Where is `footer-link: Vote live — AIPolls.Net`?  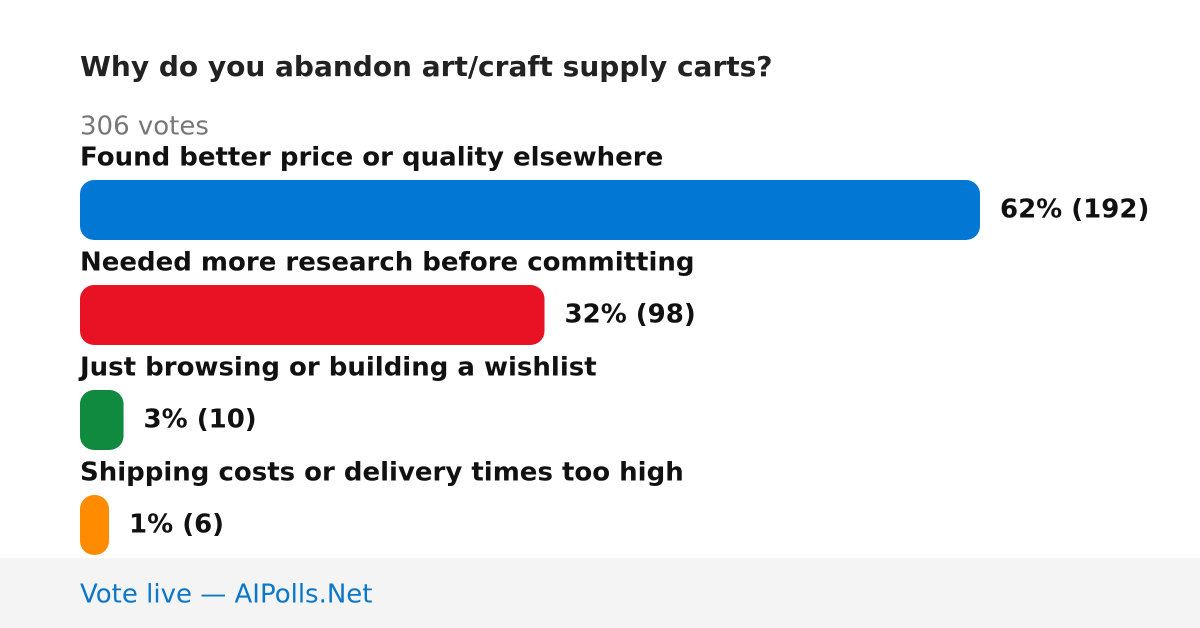 footer-link: Vote live — AIPolls.Net is located at coordinates (226, 595).